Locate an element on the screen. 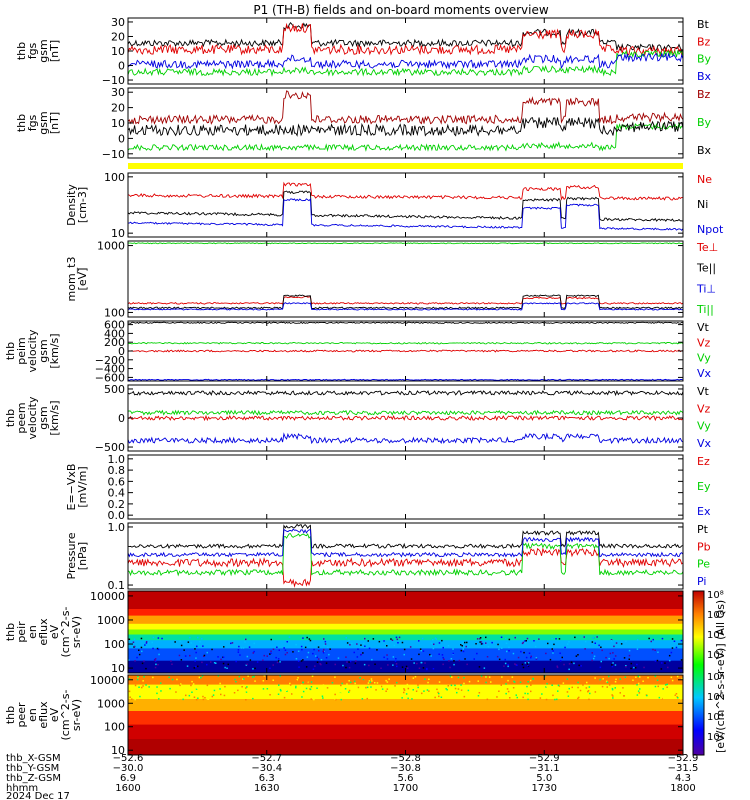 This screenshot has width=750, height=800. panel-ylabel: [nT] is located at coordinates (54, 51).